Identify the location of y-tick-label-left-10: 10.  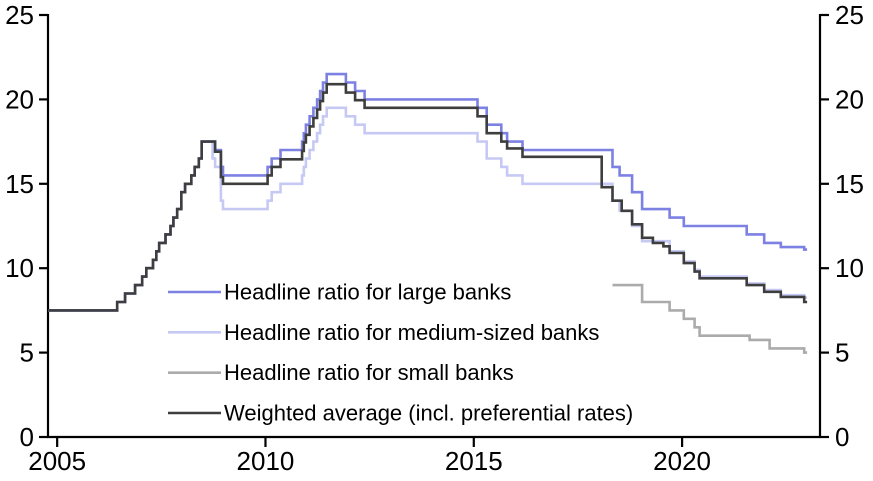
(19, 268).